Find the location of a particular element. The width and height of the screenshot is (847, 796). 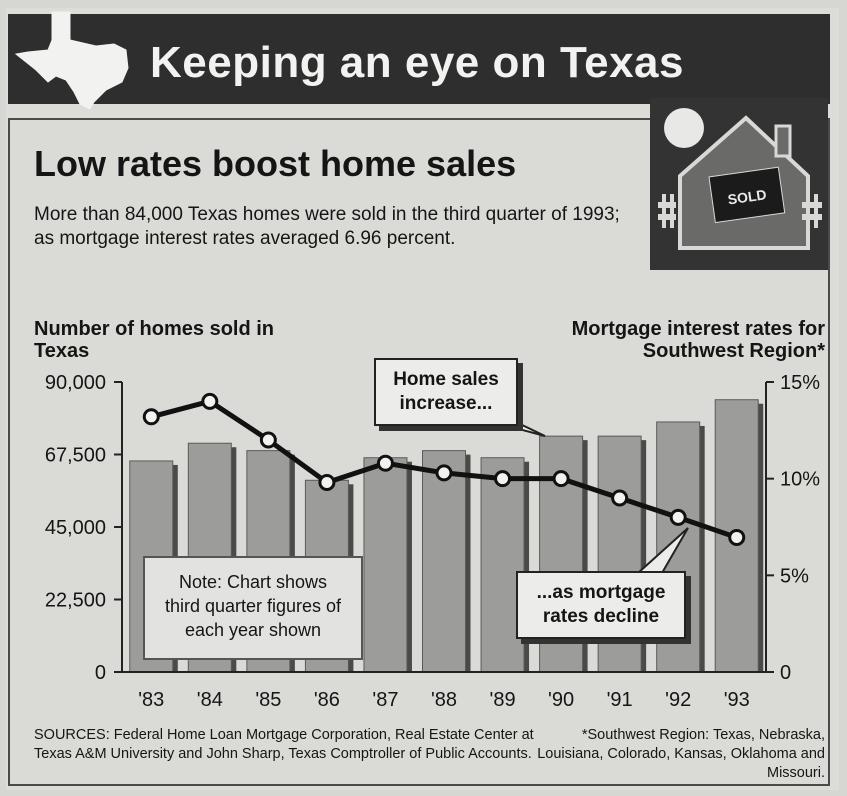

texas-map-icon is located at coordinates (71, 60).